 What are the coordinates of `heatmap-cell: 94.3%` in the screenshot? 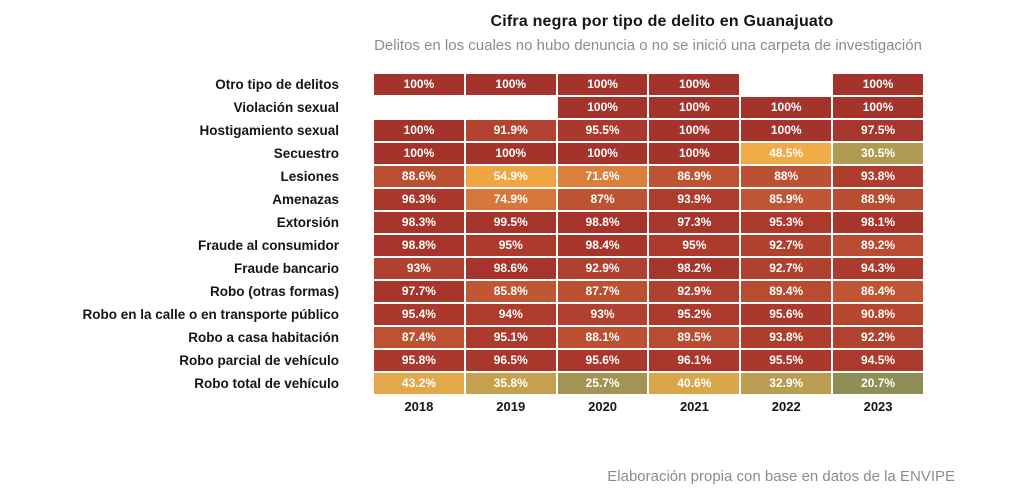 It's located at (878, 268).